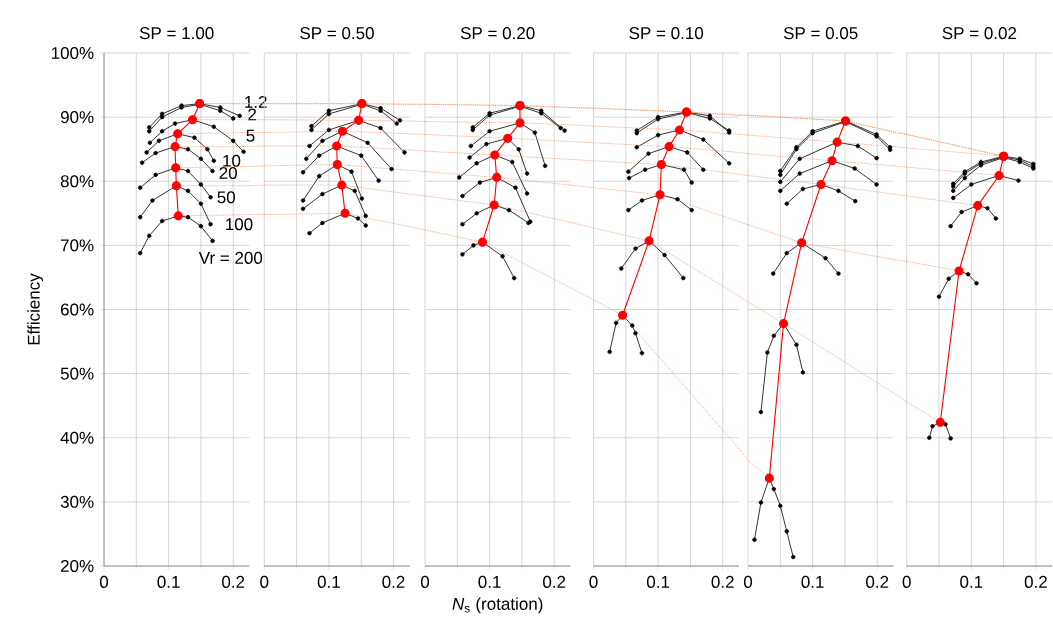  What do you see at coordinates (35, 309) in the screenshot?
I see `y-axis-title: Efficiency` at bounding box center [35, 309].